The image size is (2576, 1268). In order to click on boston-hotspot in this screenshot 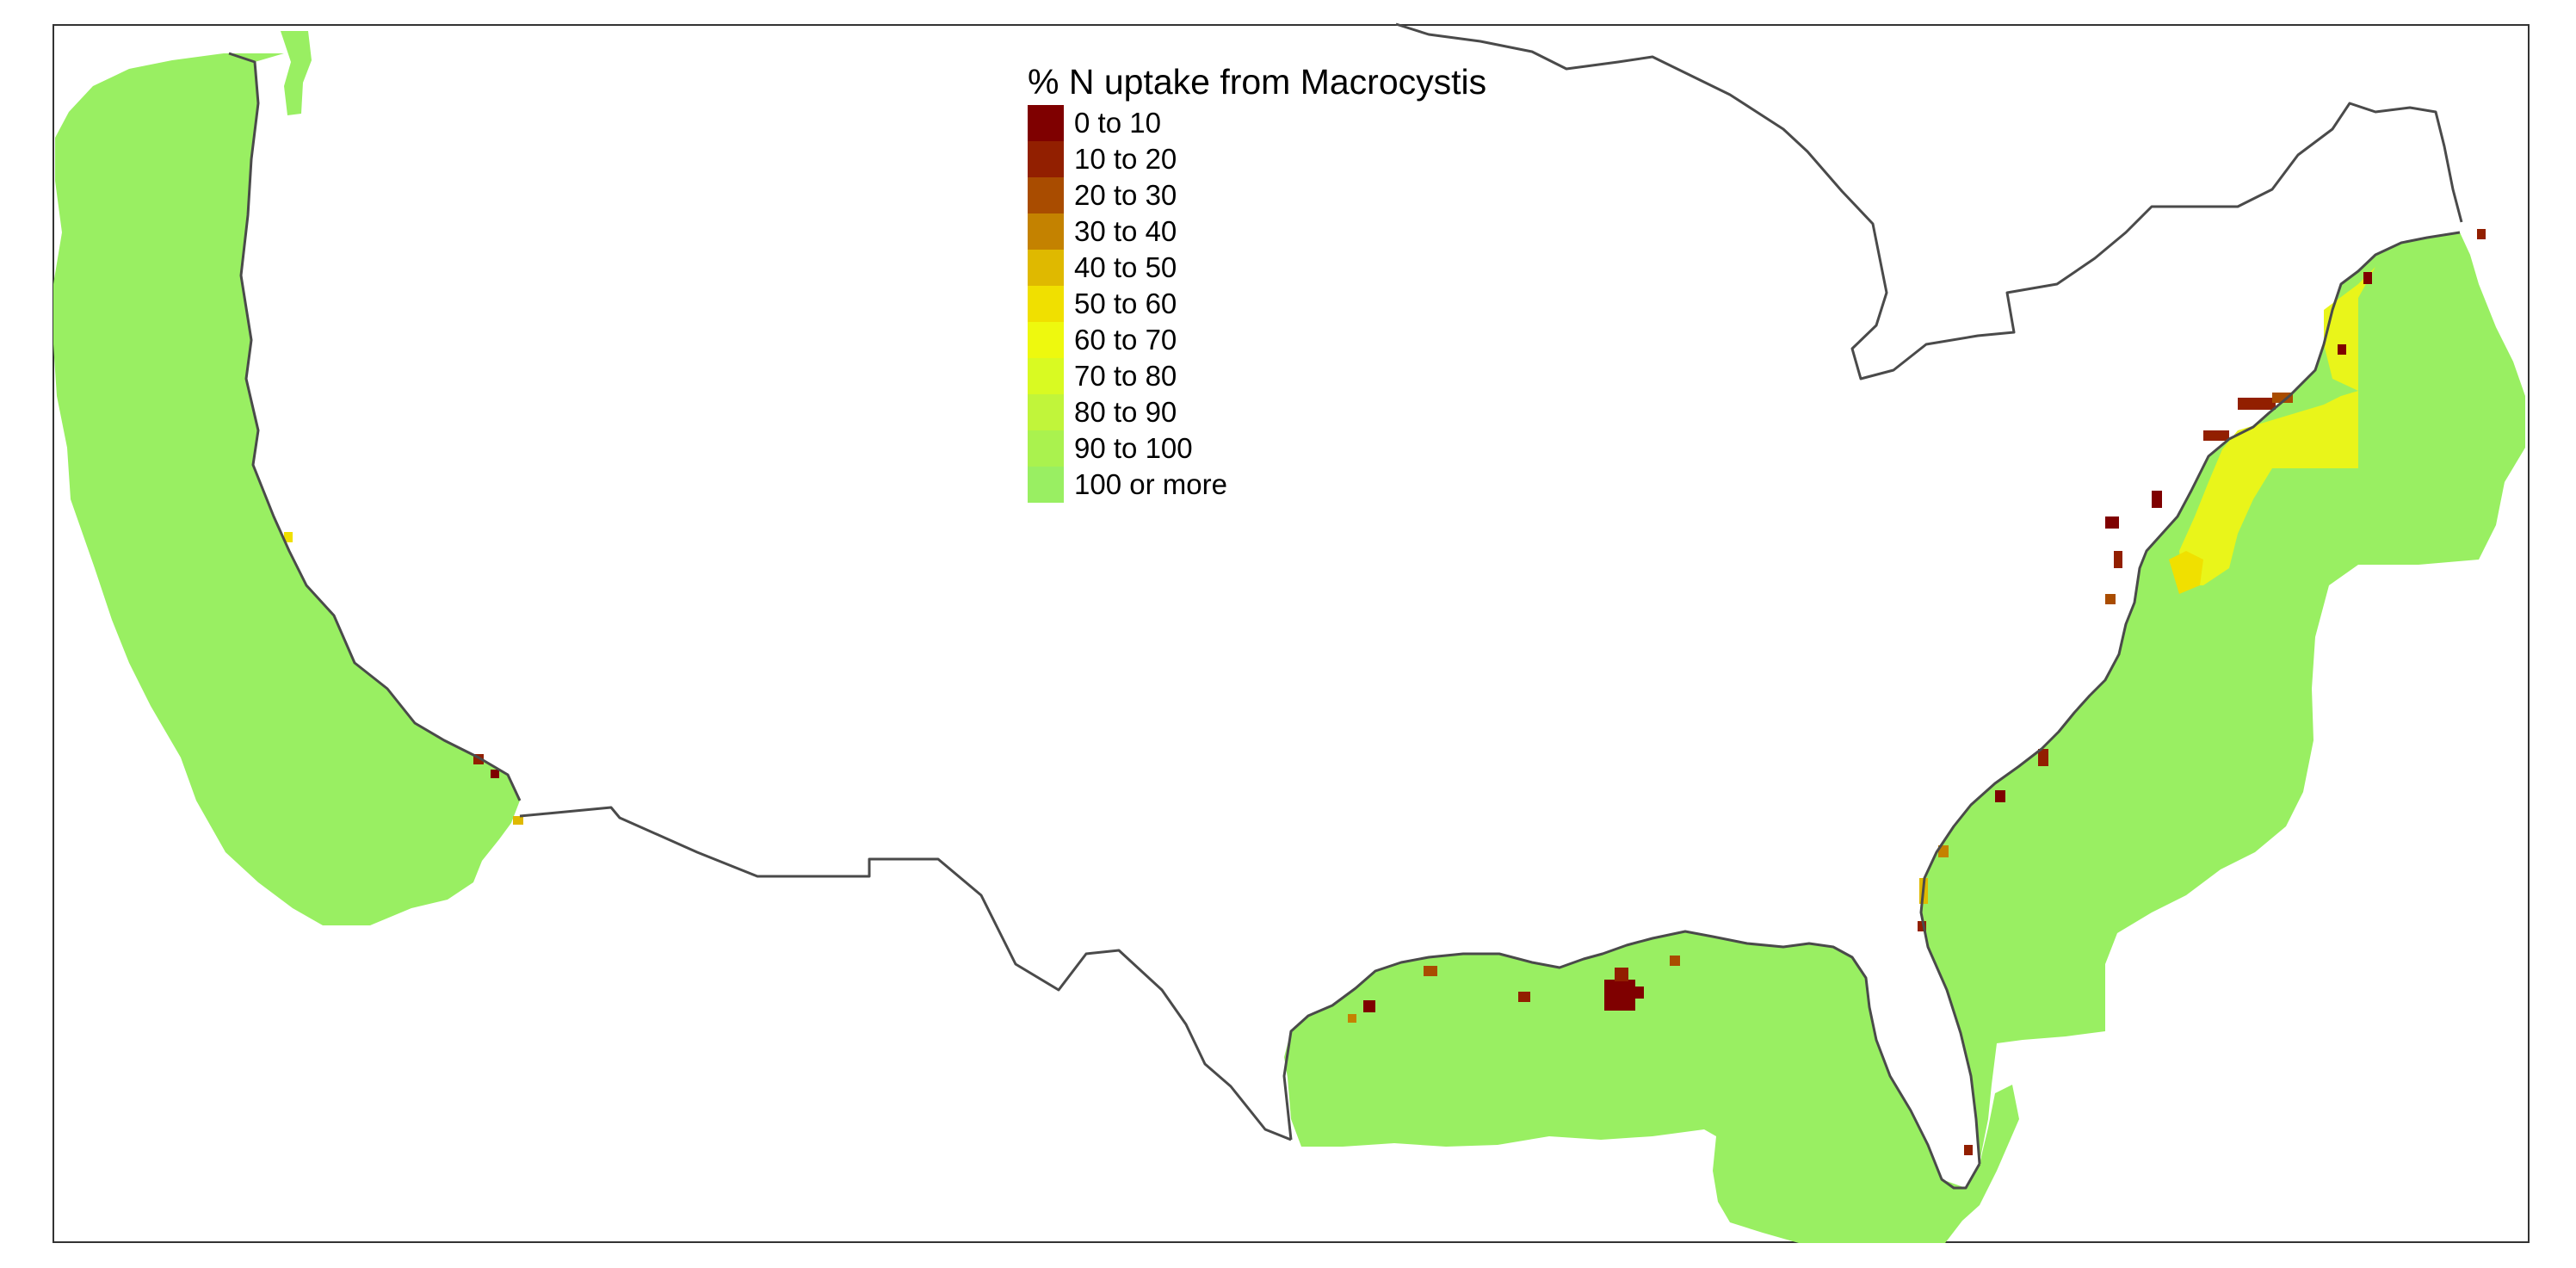, I will do `click(2342, 349)`.